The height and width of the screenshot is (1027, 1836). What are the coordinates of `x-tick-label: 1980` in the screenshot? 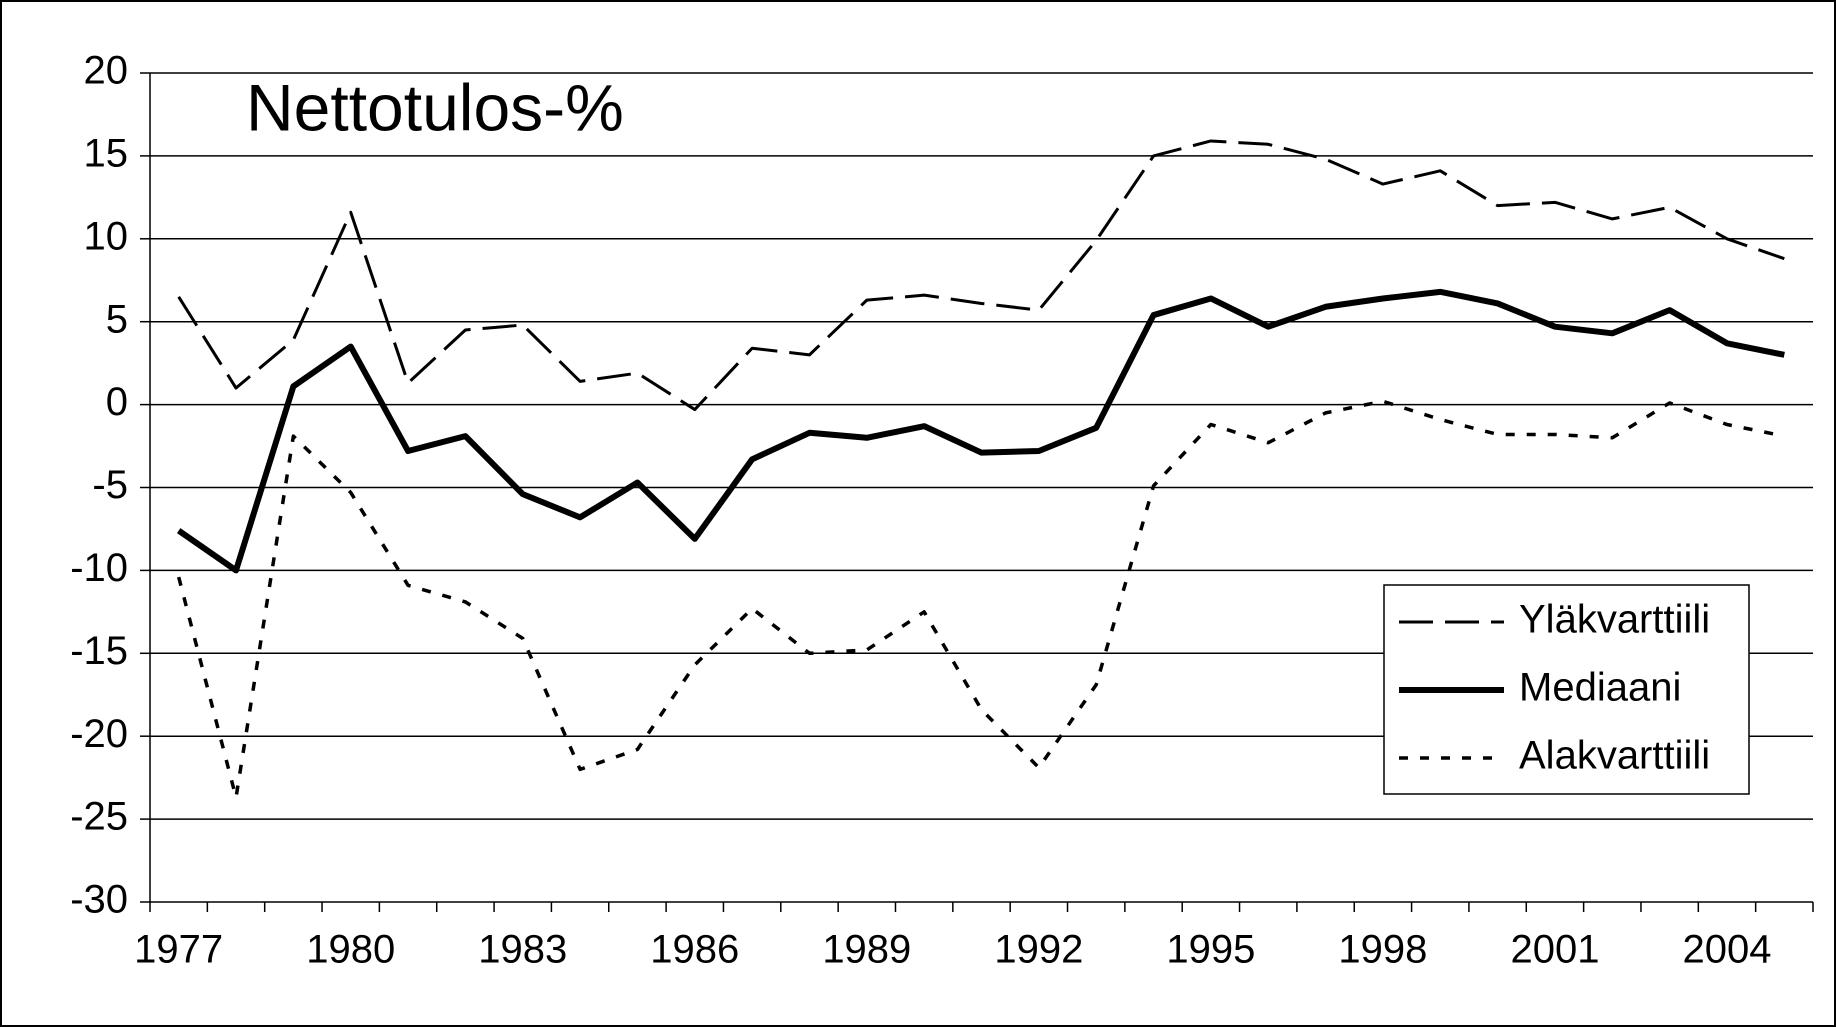 It's located at (350, 950).